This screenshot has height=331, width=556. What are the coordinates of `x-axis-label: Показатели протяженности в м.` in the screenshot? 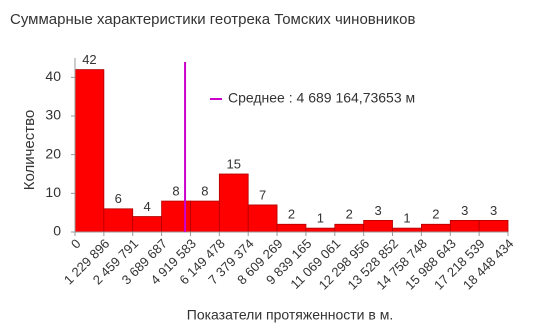 It's located at (290, 315).